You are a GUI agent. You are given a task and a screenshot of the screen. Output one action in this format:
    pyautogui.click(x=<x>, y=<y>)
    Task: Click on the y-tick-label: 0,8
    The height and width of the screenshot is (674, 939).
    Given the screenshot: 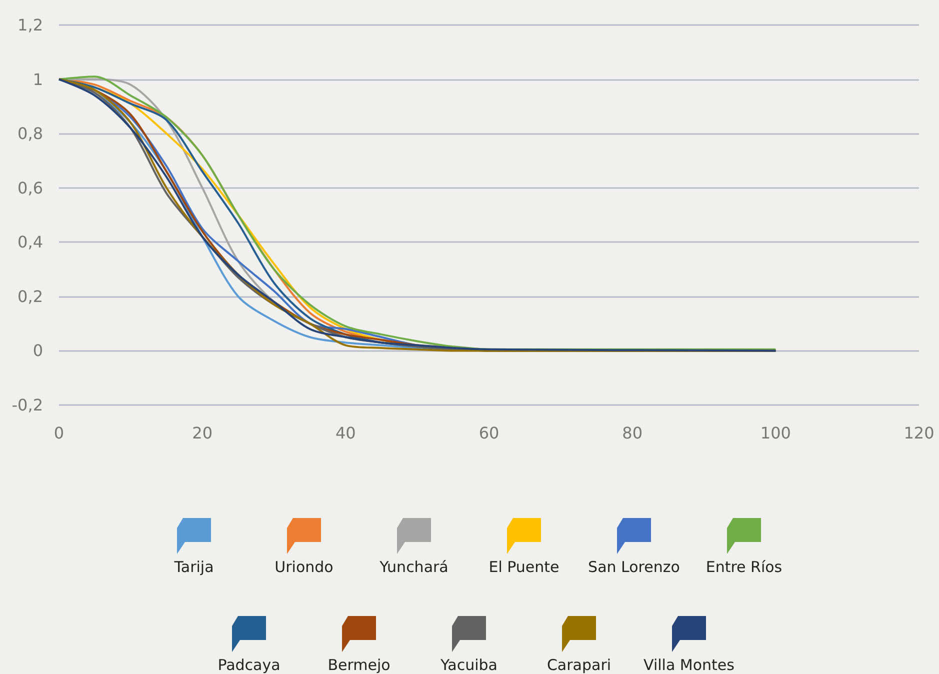 What is the action you would take?
    pyautogui.click(x=30, y=134)
    